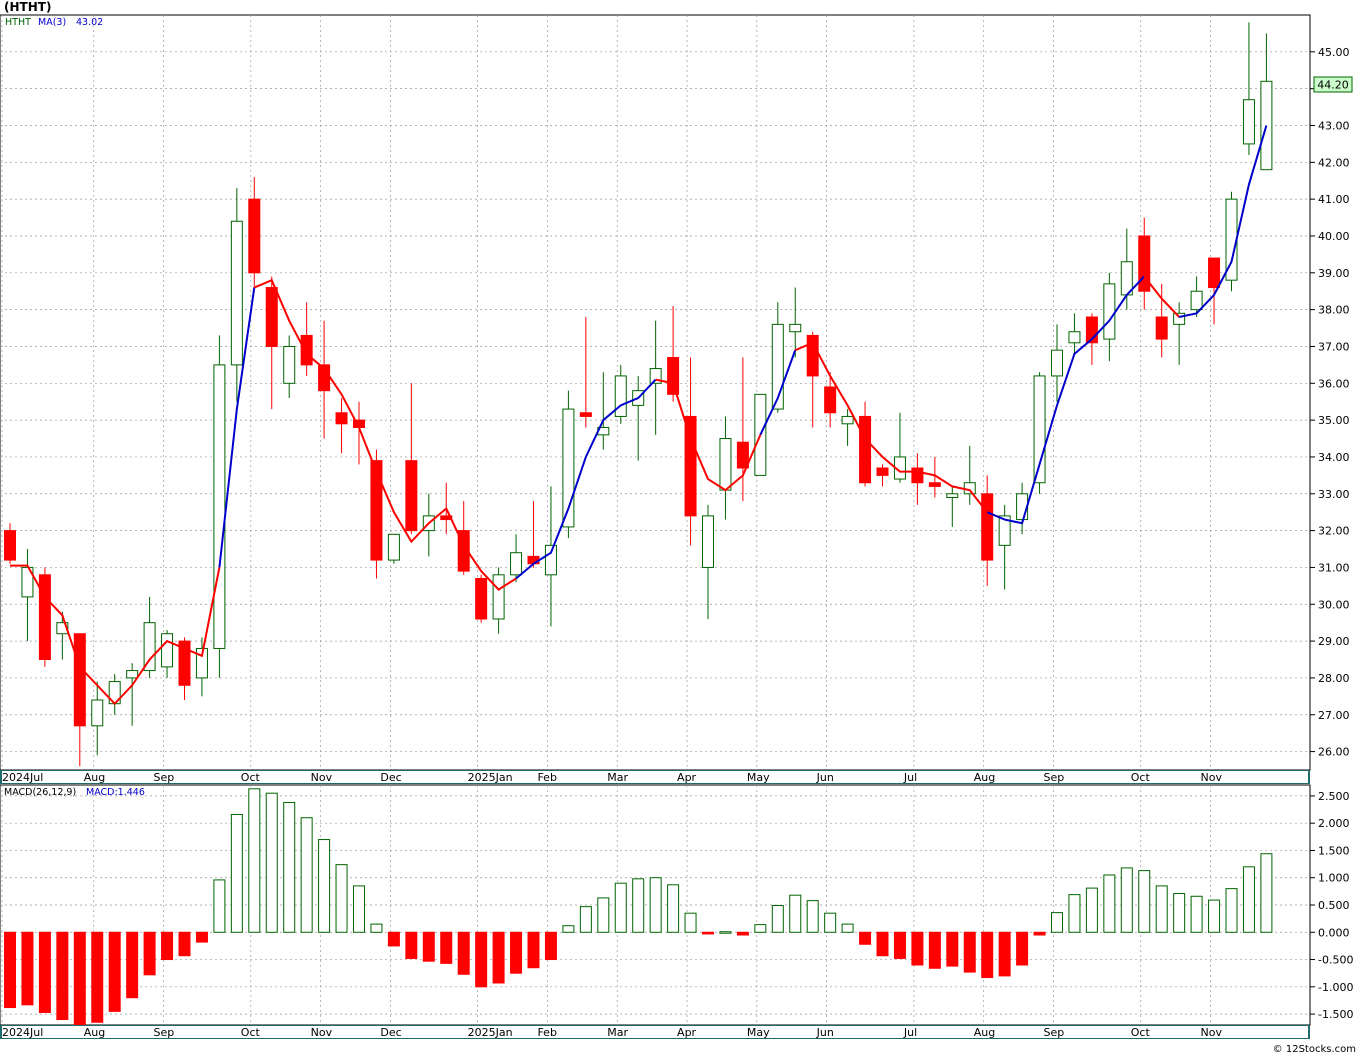 This screenshot has width=1360, height=1056. Describe the element at coordinates (1334, 346) in the screenshot. I see `price-tick-label: 37.00` at that location.